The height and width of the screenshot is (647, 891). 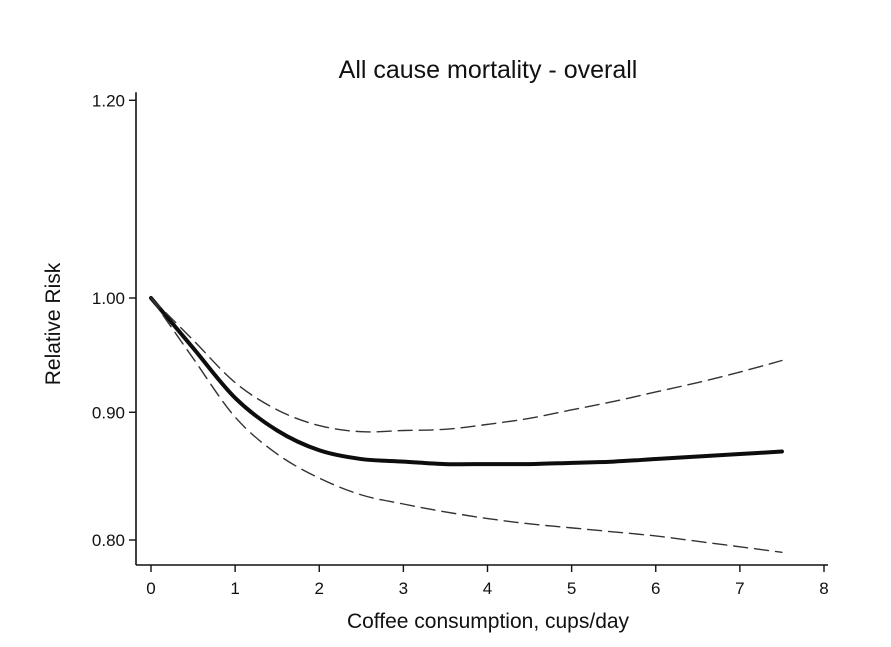 I want to click on y-tick-label: 1.20, so click(x=108, y=100).